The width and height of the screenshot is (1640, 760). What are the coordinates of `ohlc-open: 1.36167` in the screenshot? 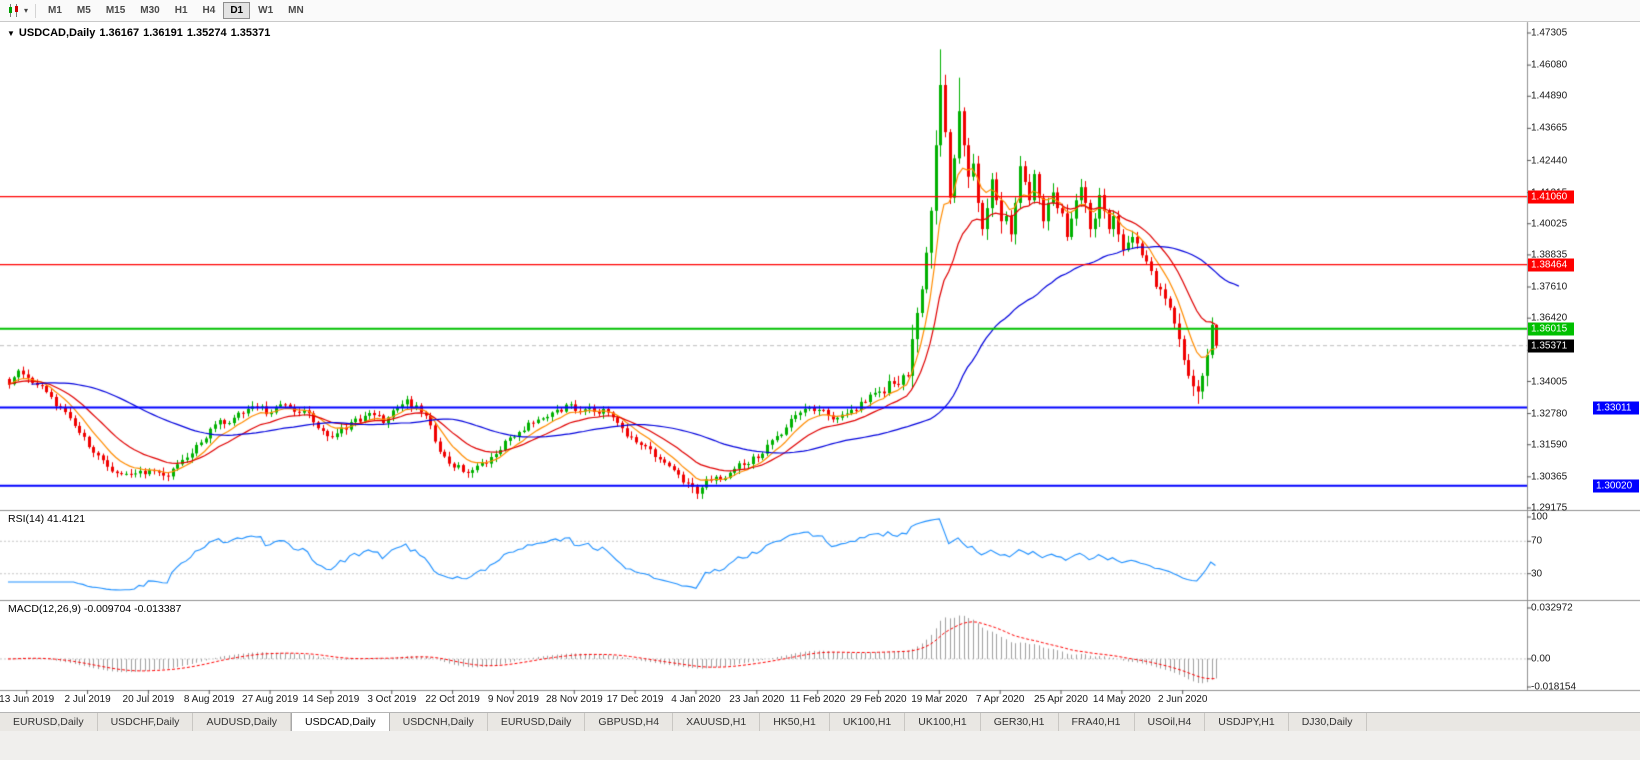 It's located at (119, 33).